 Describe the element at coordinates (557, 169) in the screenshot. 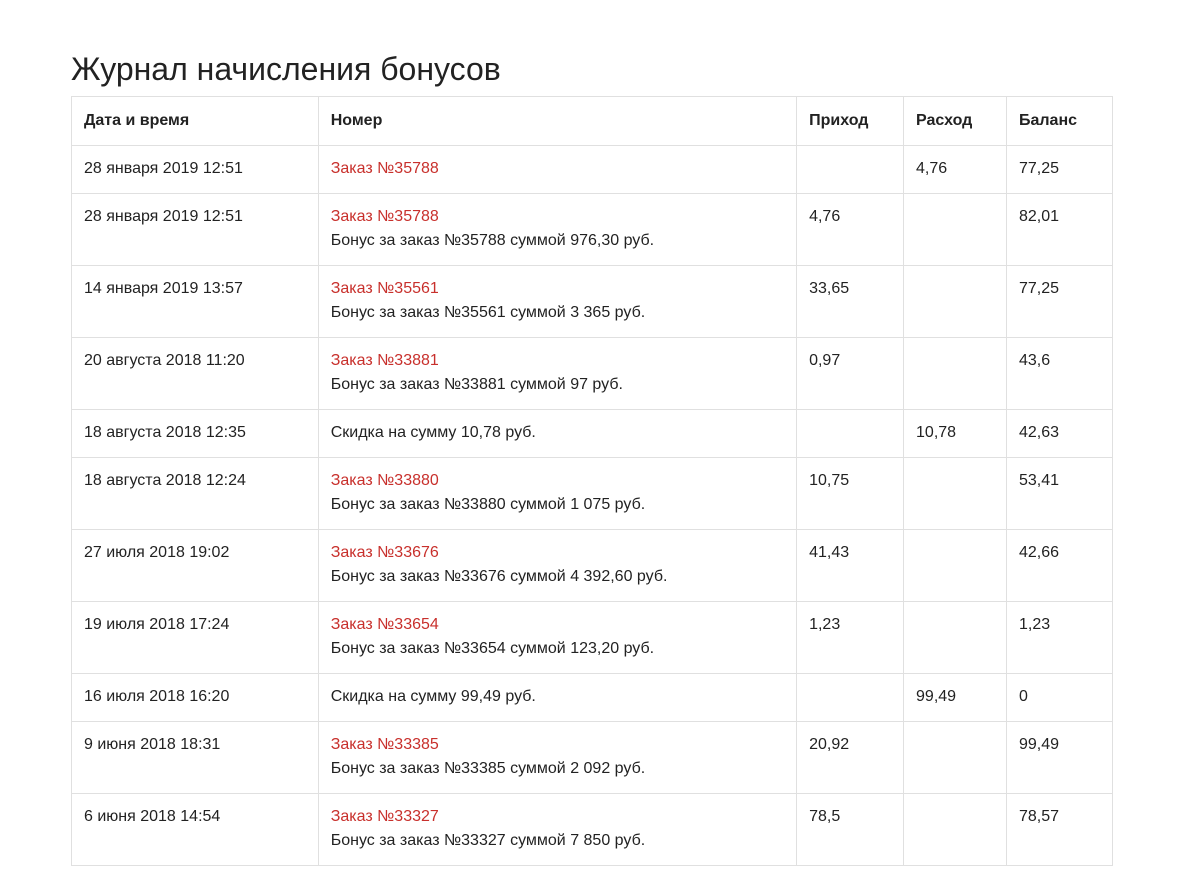

I see `number-cell: Заказ №35788` at that location.